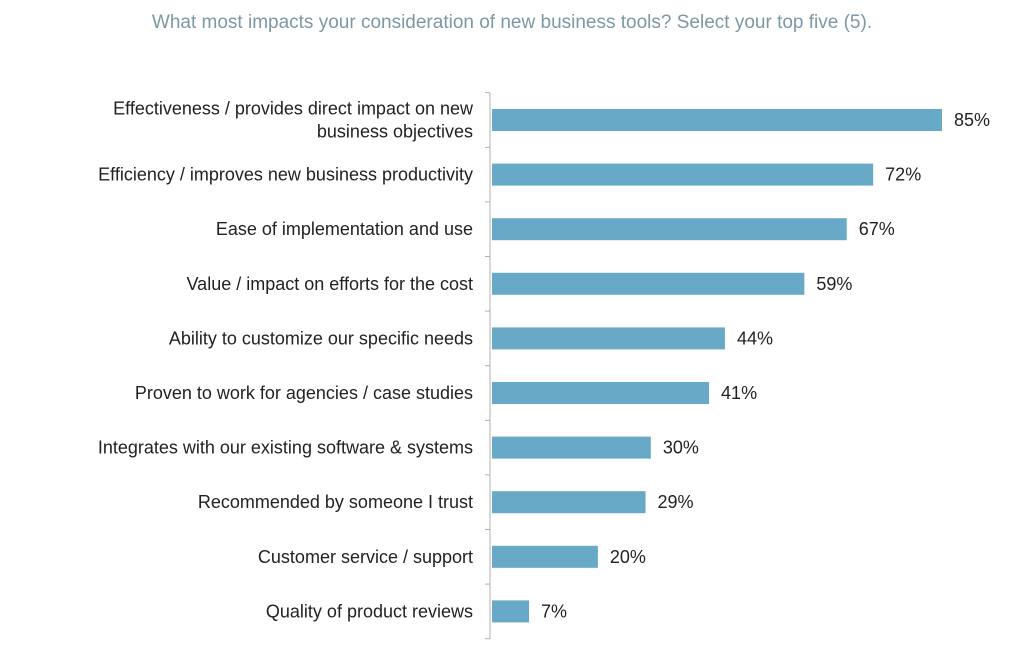  Describe the element at coordinates (344, 229) in the screenshot. I see `category-label: Ease of implementation and use` at that location.